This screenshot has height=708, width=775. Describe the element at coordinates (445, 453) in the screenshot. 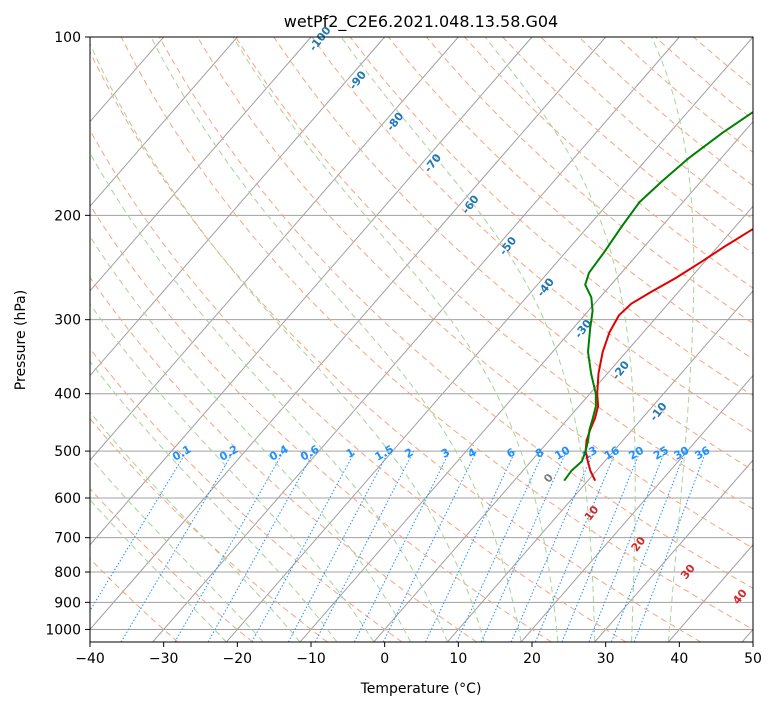

I see `mixing-ratio-label: 3` at that location.